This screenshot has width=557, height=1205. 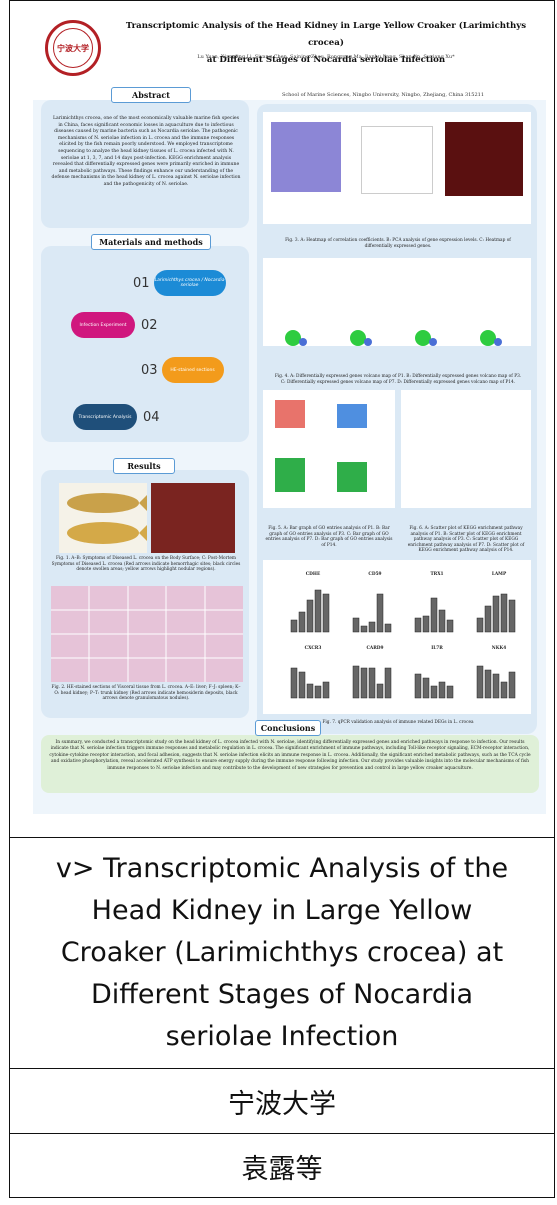 I want to click on method-label-4: Transcriptomic Analysis, so click(x=105, y=417).